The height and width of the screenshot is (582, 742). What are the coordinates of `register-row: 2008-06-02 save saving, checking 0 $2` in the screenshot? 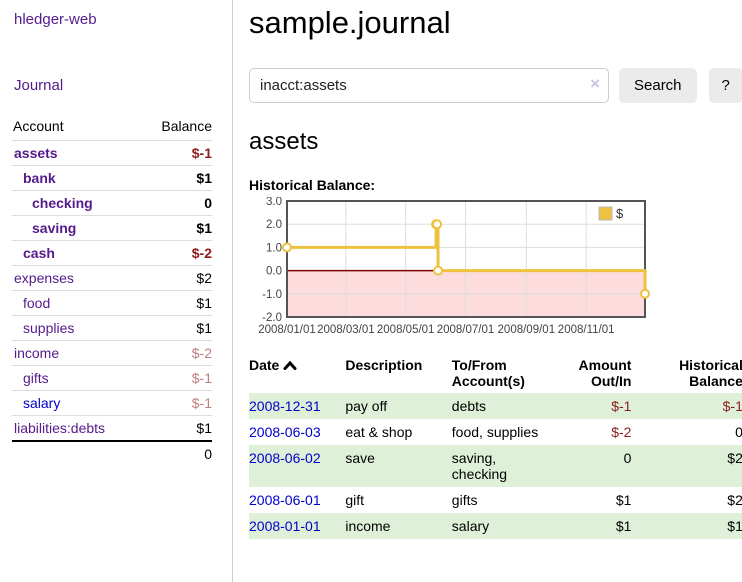 It's located at (495, 466).